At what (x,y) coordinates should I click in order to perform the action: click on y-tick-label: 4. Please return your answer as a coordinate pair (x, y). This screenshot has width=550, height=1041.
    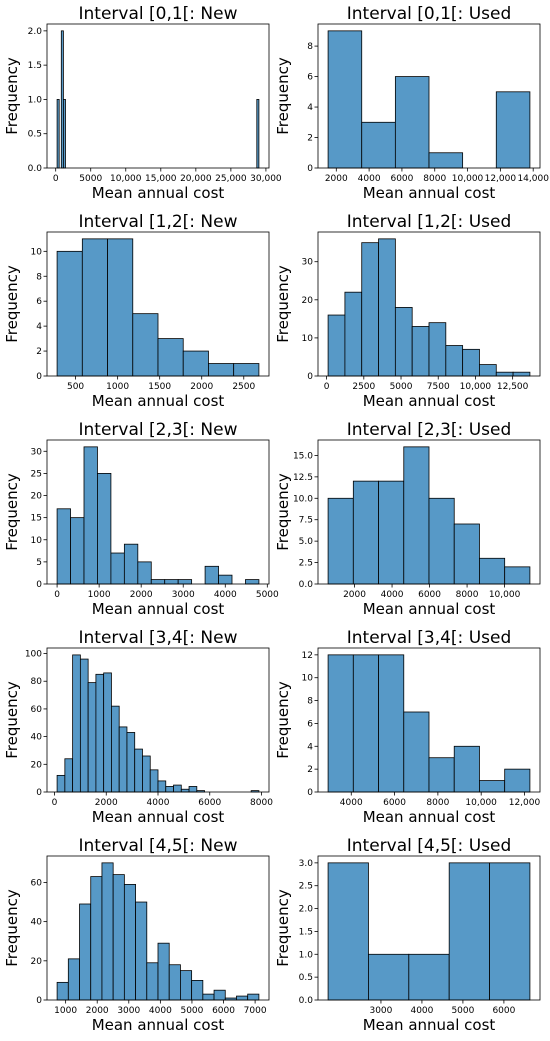
    Looking at the image, I should click on (39, 327).